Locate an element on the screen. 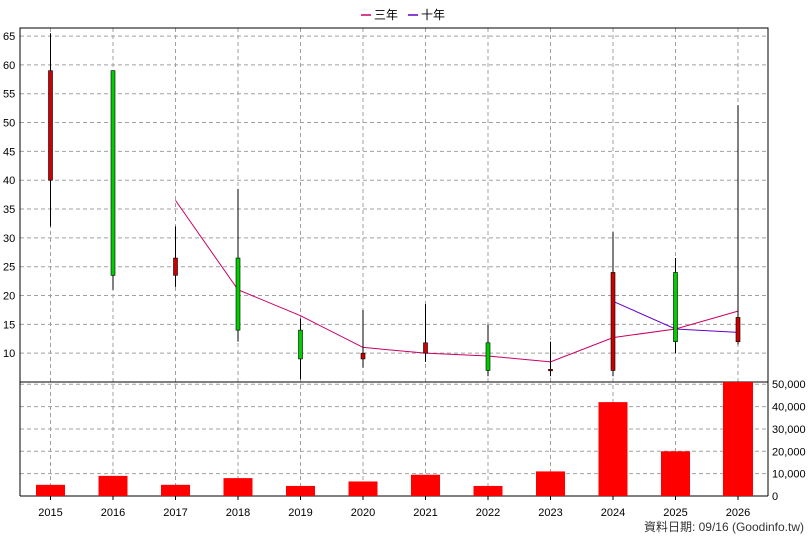  x-tick-label: 2020 is located at coordinates (363, 513).